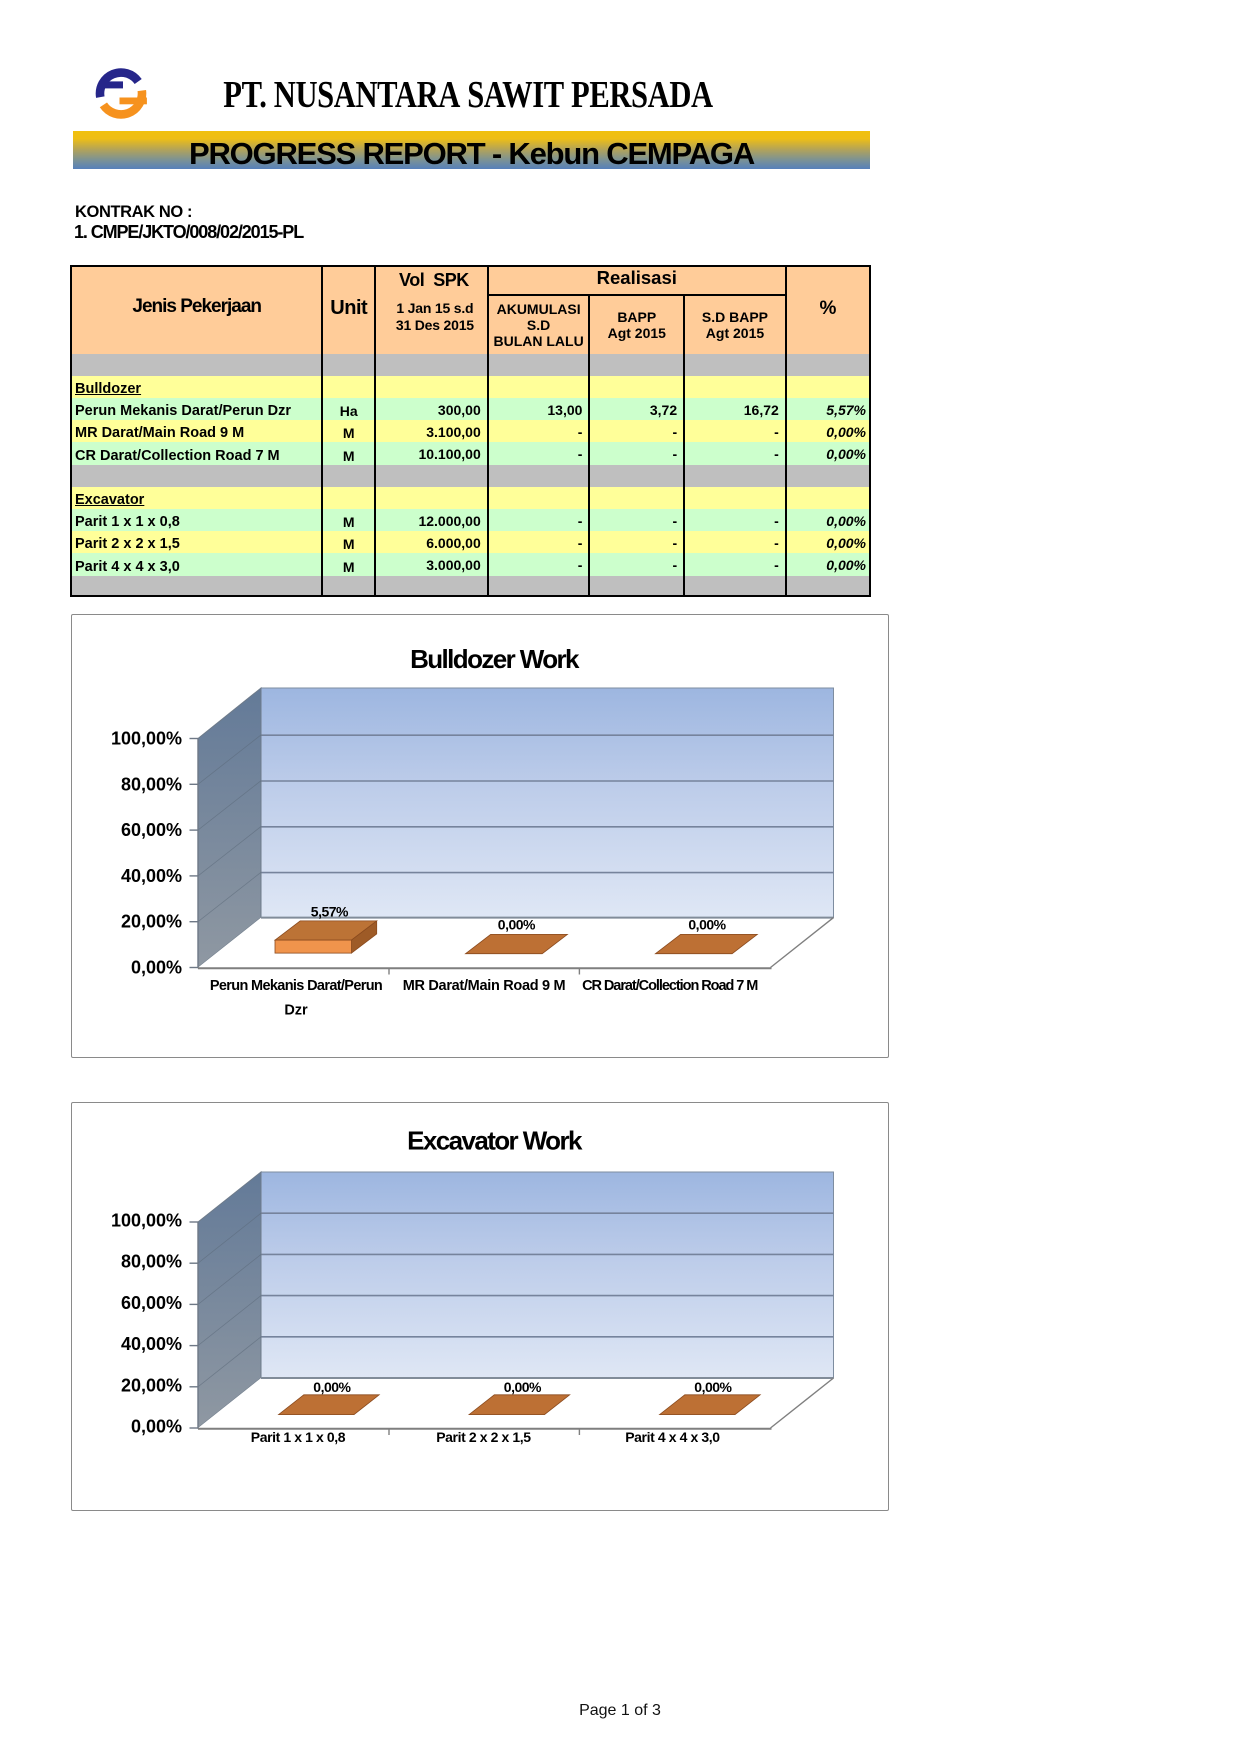  I want to click on svg-text: Parit 1 x 1 x 0,8, so click(298, 1437).